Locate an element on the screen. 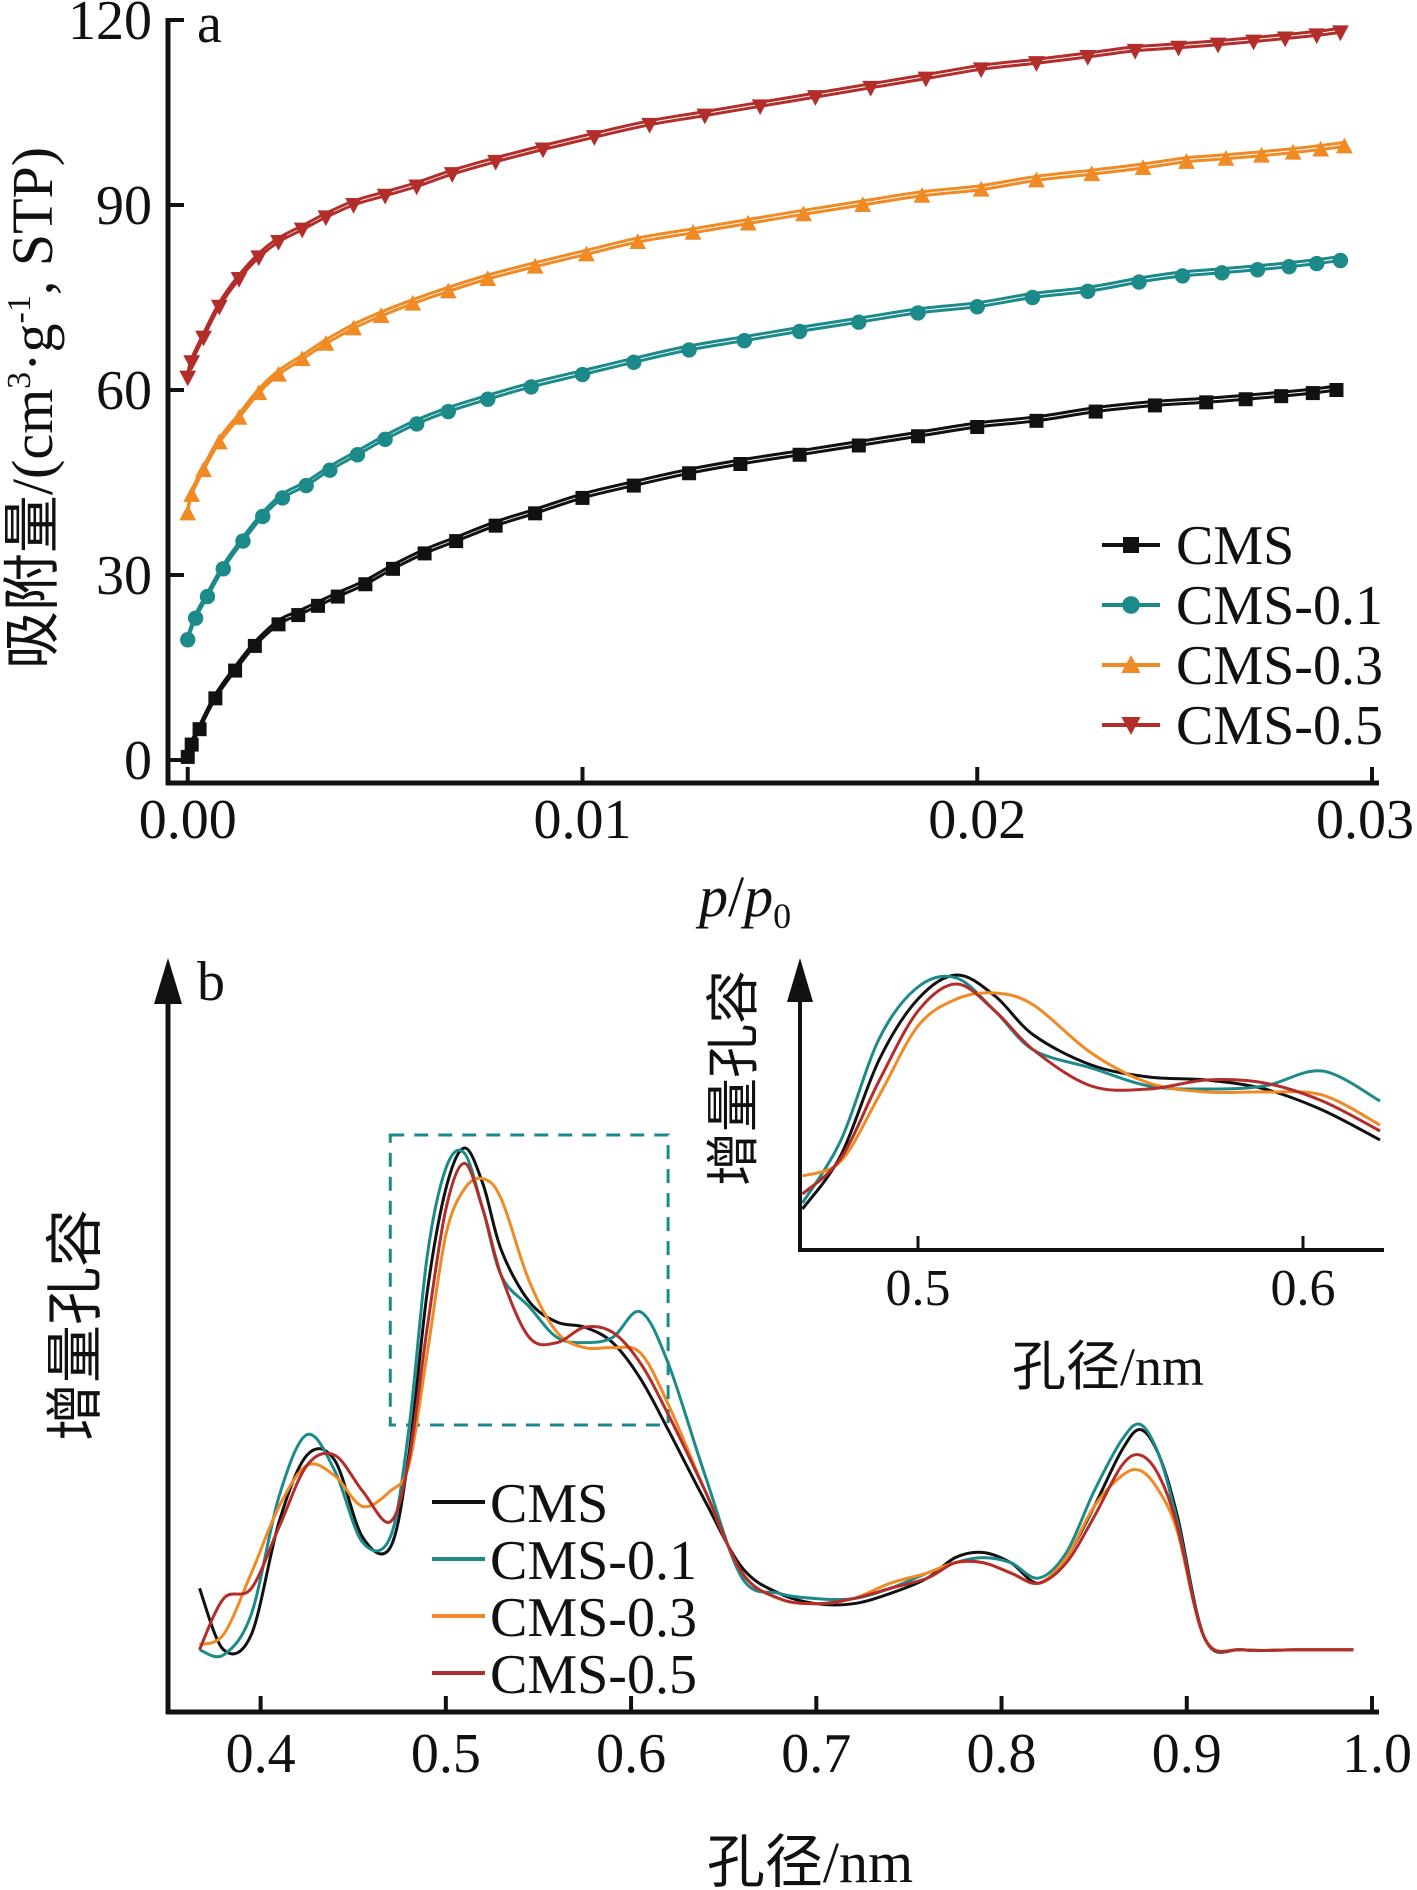 The width and height of the screenshot is (1417, 1890). legend-label: CMS-0.1 is located at coordinates (1279, 606).